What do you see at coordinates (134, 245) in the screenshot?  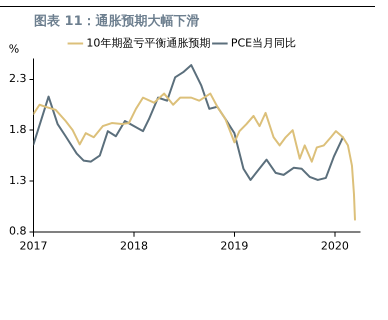 I see `x-tick-label: 2018` at bounding box center [134, 245].